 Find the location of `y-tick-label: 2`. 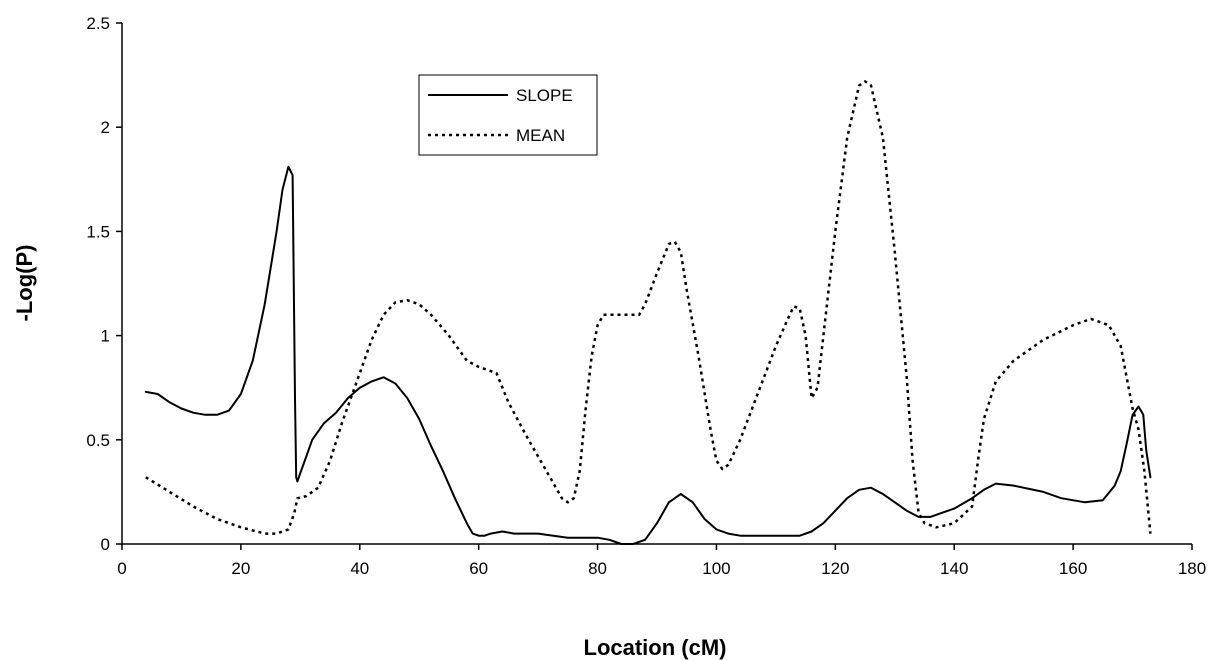

y-tick-label: 2 is located at coordinates (105, 127).